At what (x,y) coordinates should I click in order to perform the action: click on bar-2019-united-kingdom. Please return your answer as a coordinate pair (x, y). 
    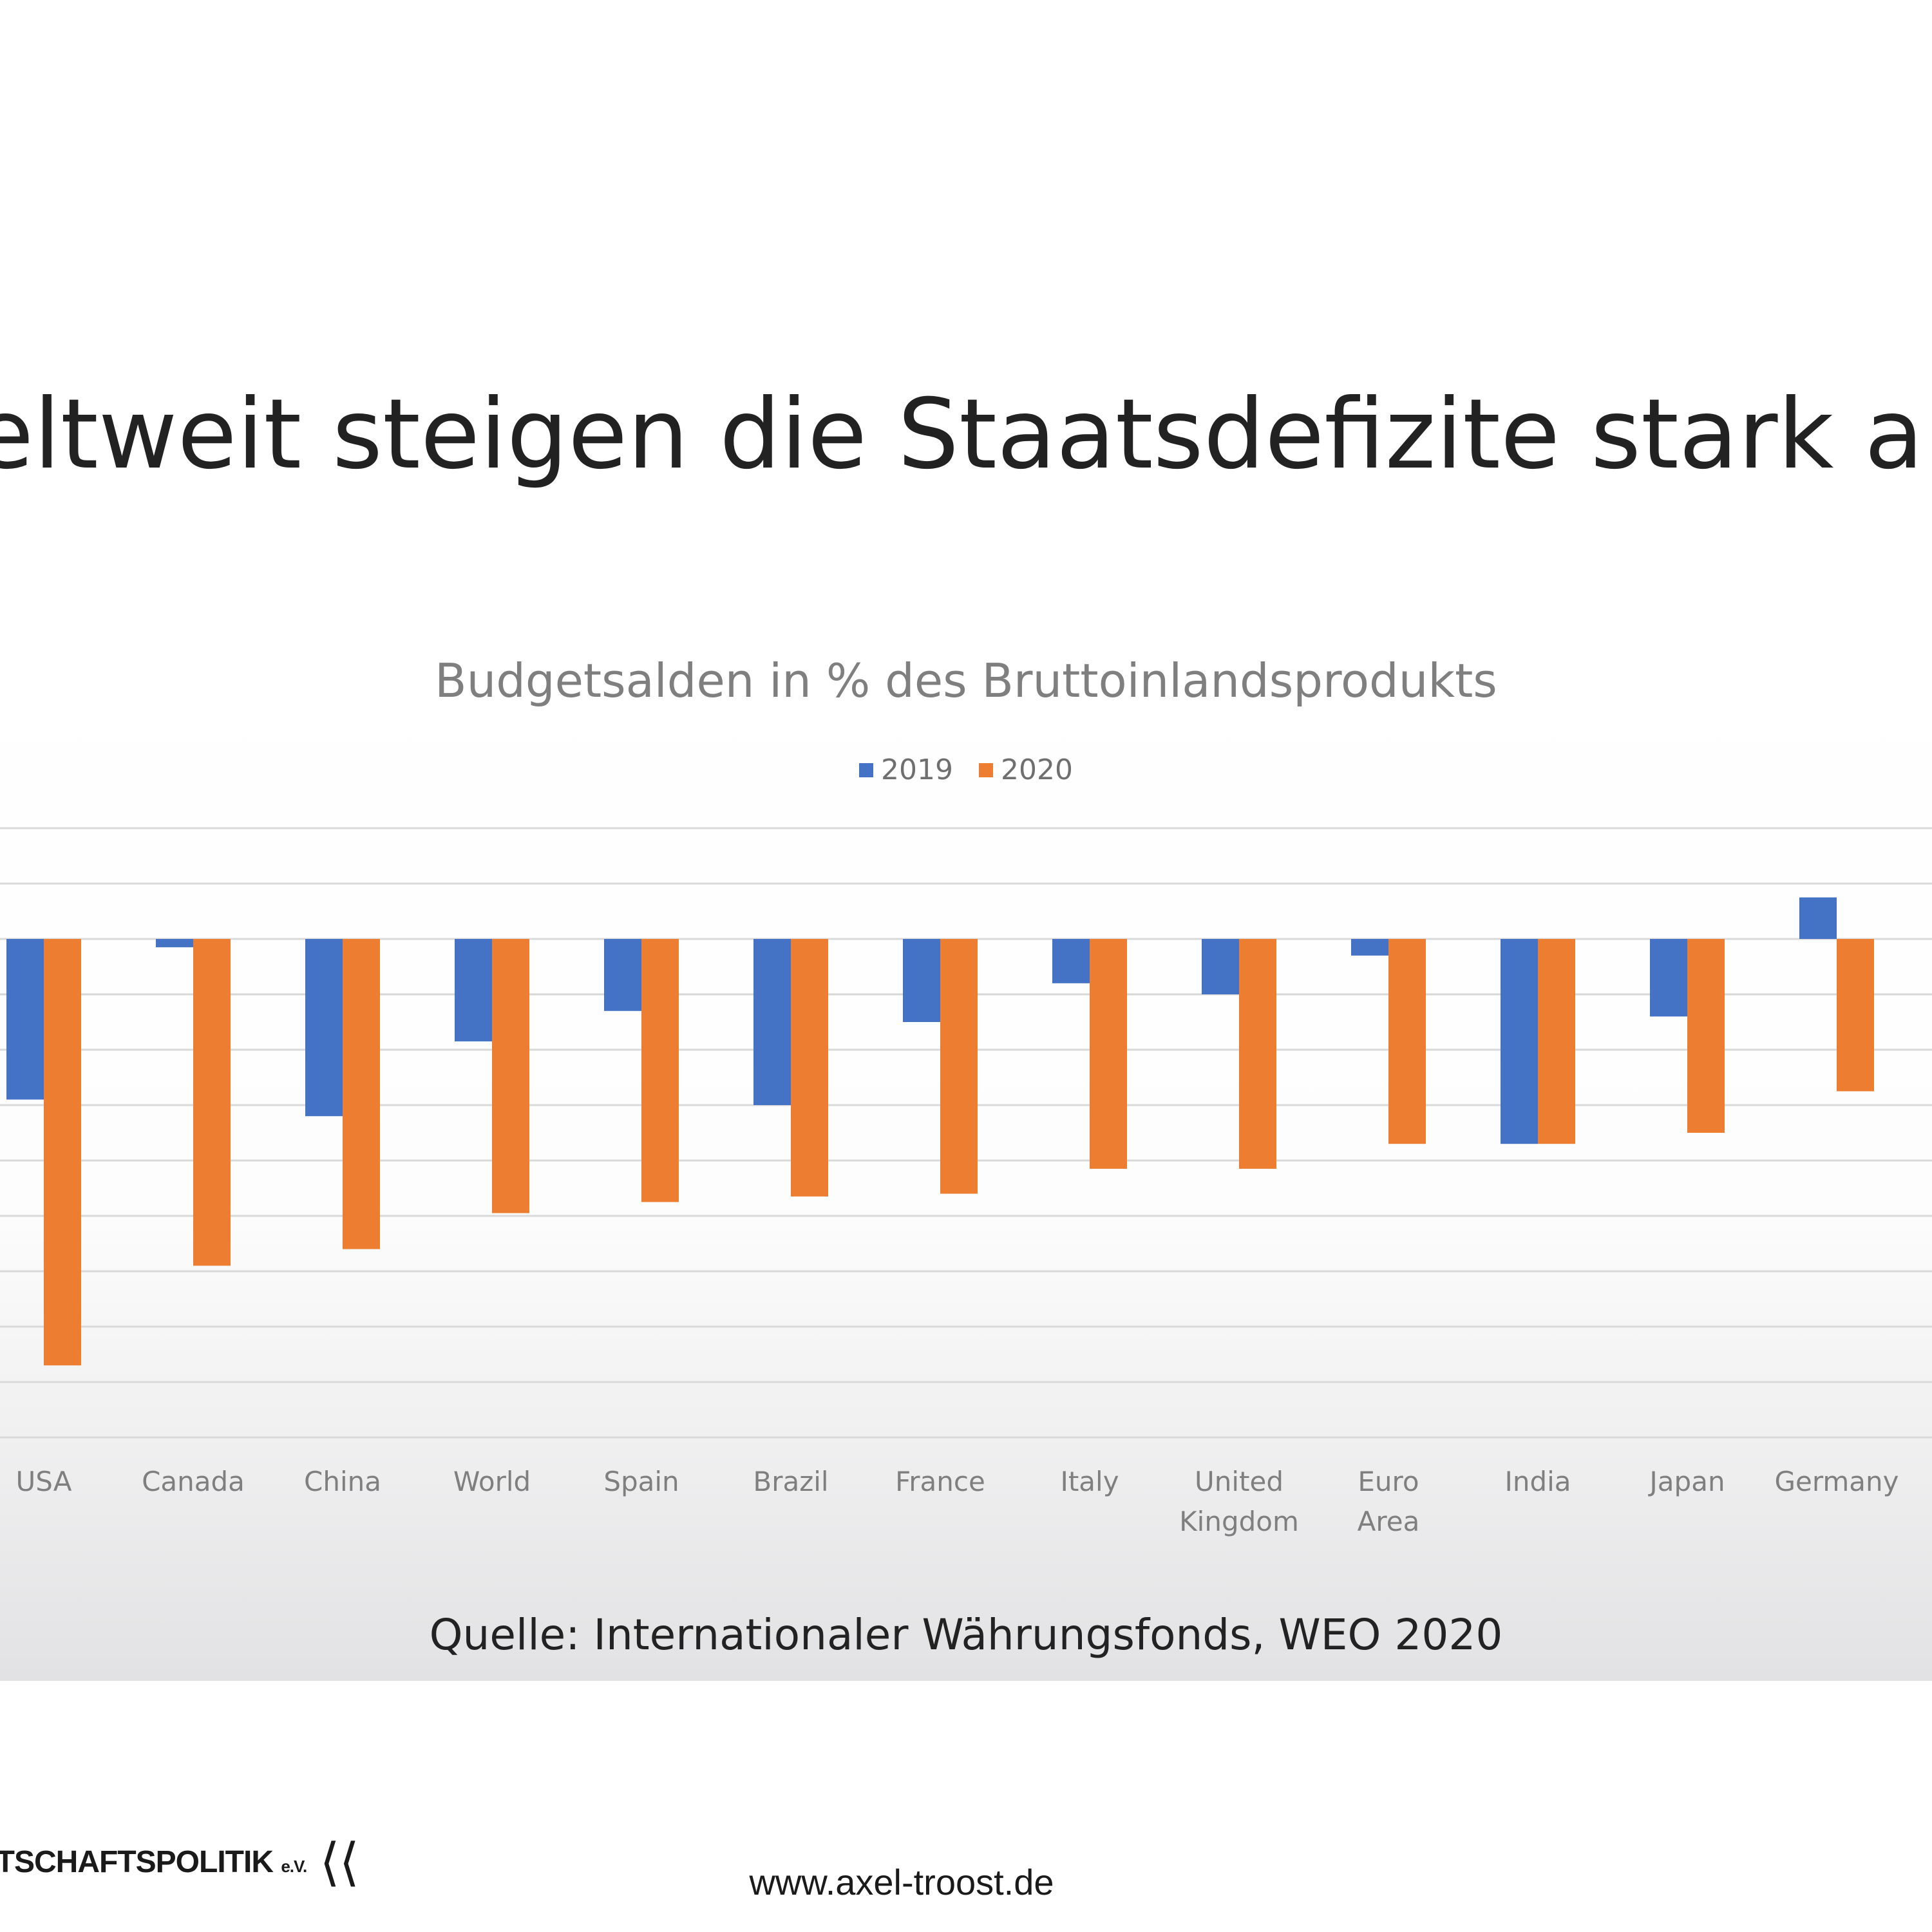
    Looking at the image, I should click on (1221, 967).